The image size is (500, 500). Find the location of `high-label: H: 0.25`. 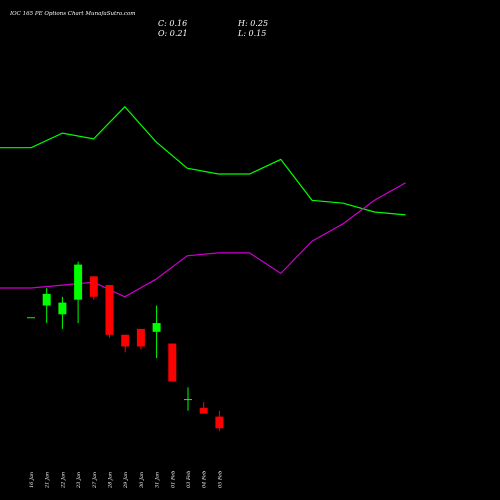

high-label: H: 0.25 is located at coordinates (252, 23).